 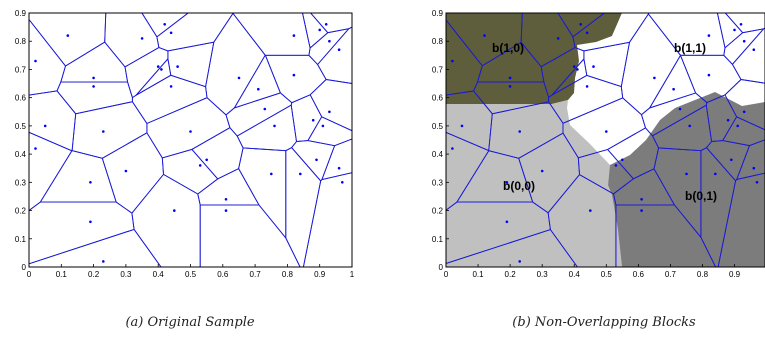 I want to click on block-b11-region, so click(x=688, y=59).